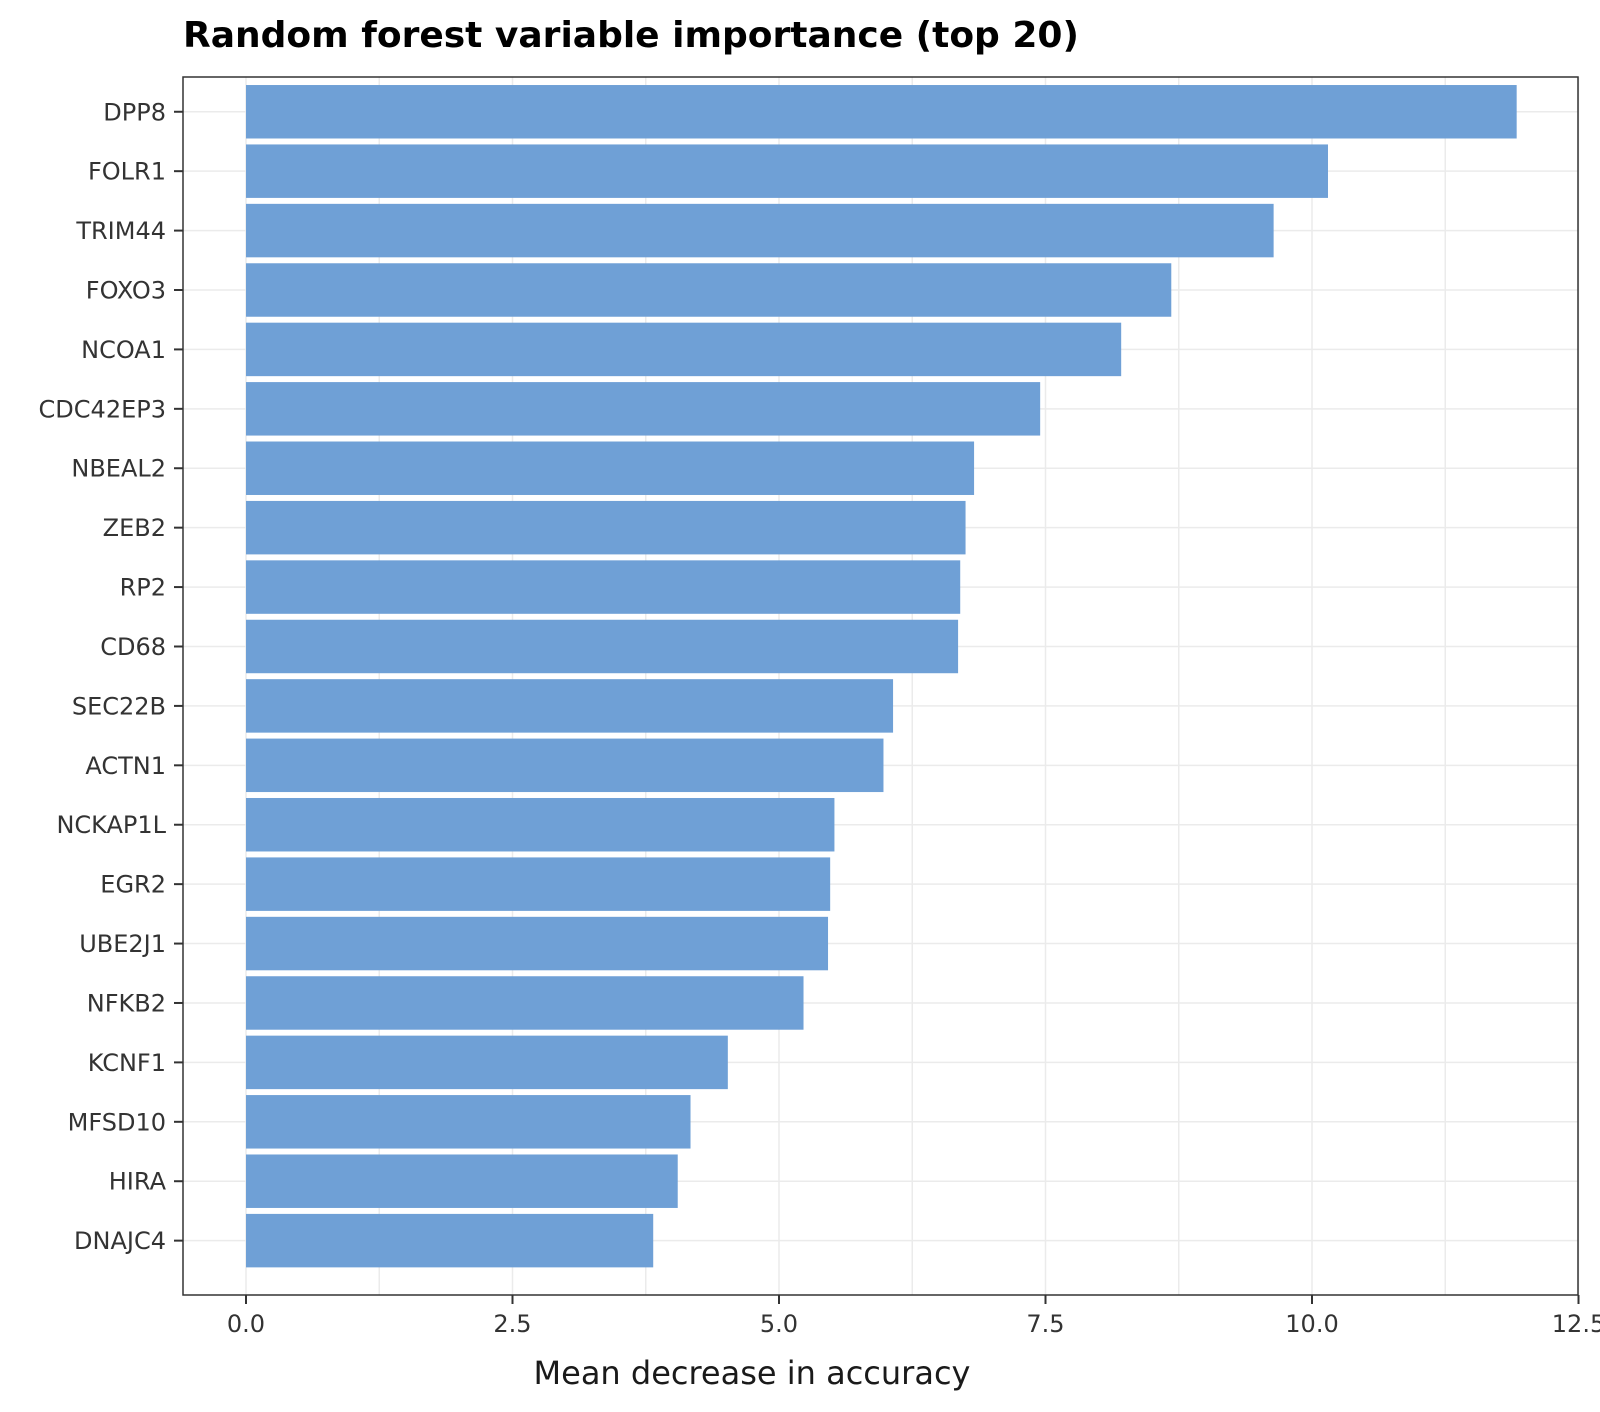  What do you see at coordinates (125, 766) in the screenshot?
I see `y-tick-label: ACTN1` at bounding box center [125, 766].